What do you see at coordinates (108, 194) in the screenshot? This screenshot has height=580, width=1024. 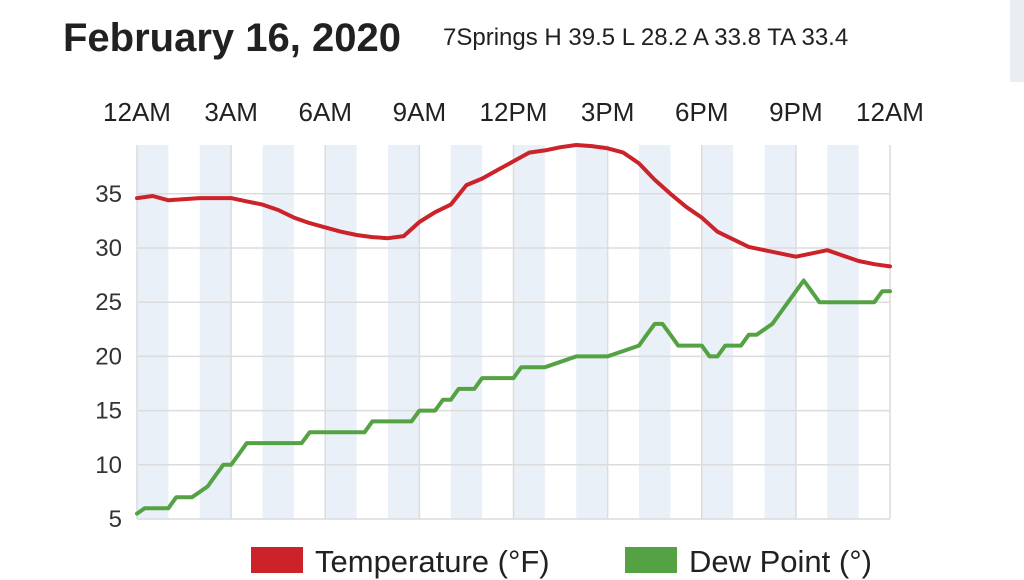 I see `y-tick-label: 35` at bounding box center [108, 194].